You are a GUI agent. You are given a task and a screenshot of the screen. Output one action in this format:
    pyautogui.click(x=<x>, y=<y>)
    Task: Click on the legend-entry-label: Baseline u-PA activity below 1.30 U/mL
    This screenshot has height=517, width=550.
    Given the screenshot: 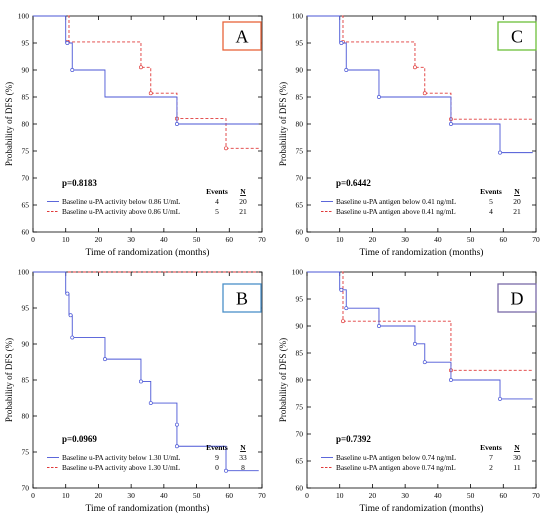 What is the action you would take?
    pyautogui.click(x=121, y=457)
    